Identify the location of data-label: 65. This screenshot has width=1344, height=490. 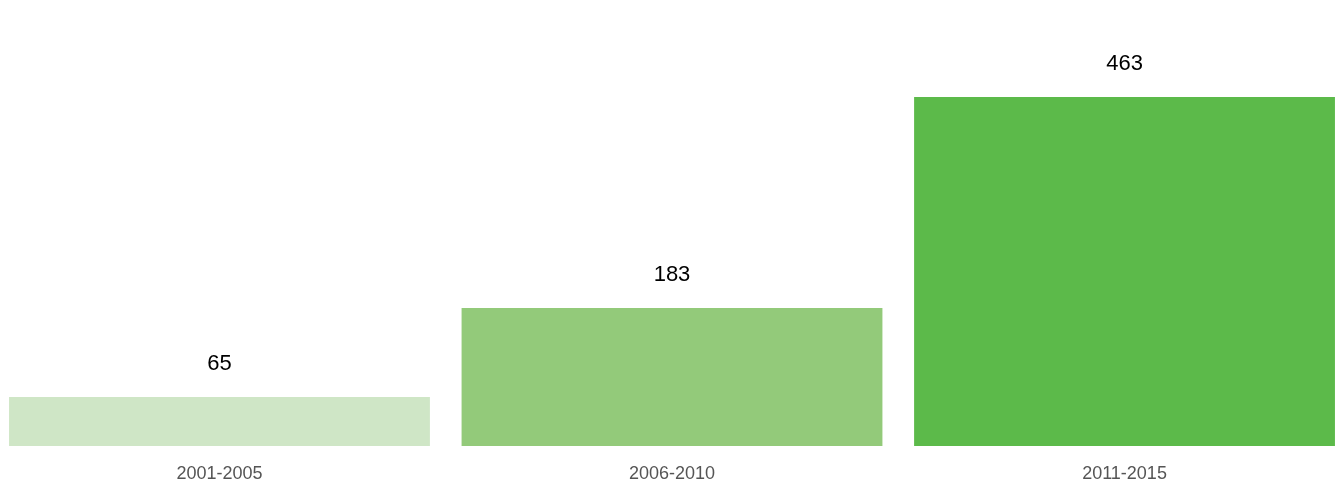
(219, 362).